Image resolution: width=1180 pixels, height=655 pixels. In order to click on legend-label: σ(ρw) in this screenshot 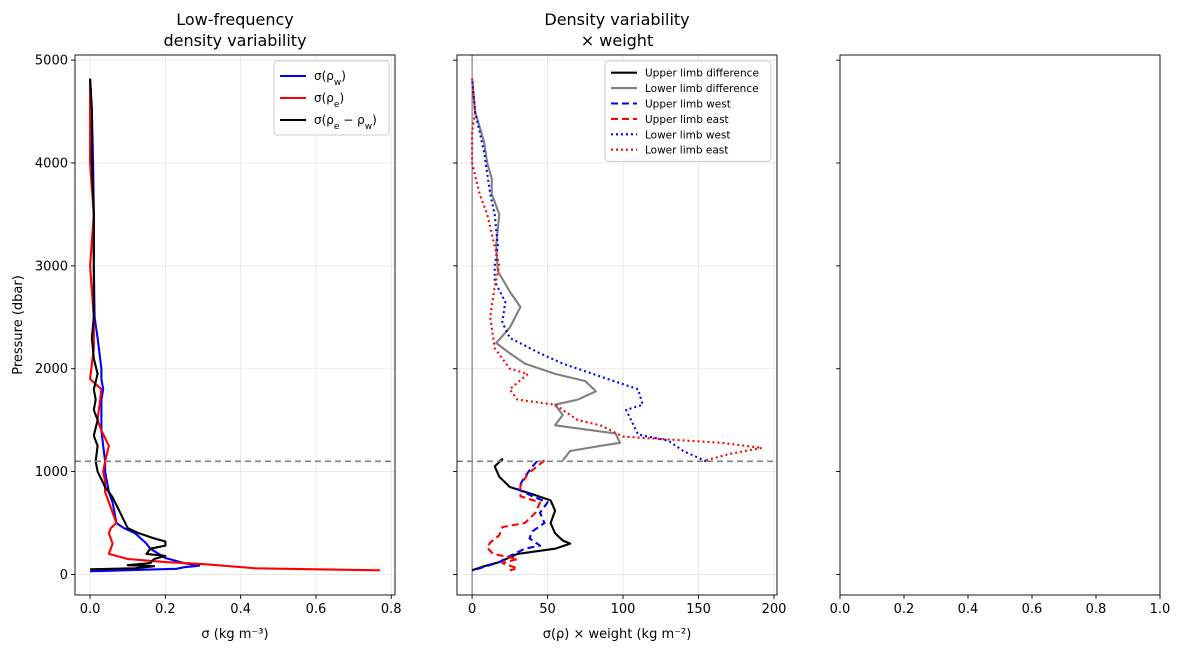, I will do `click(330, 78)`.